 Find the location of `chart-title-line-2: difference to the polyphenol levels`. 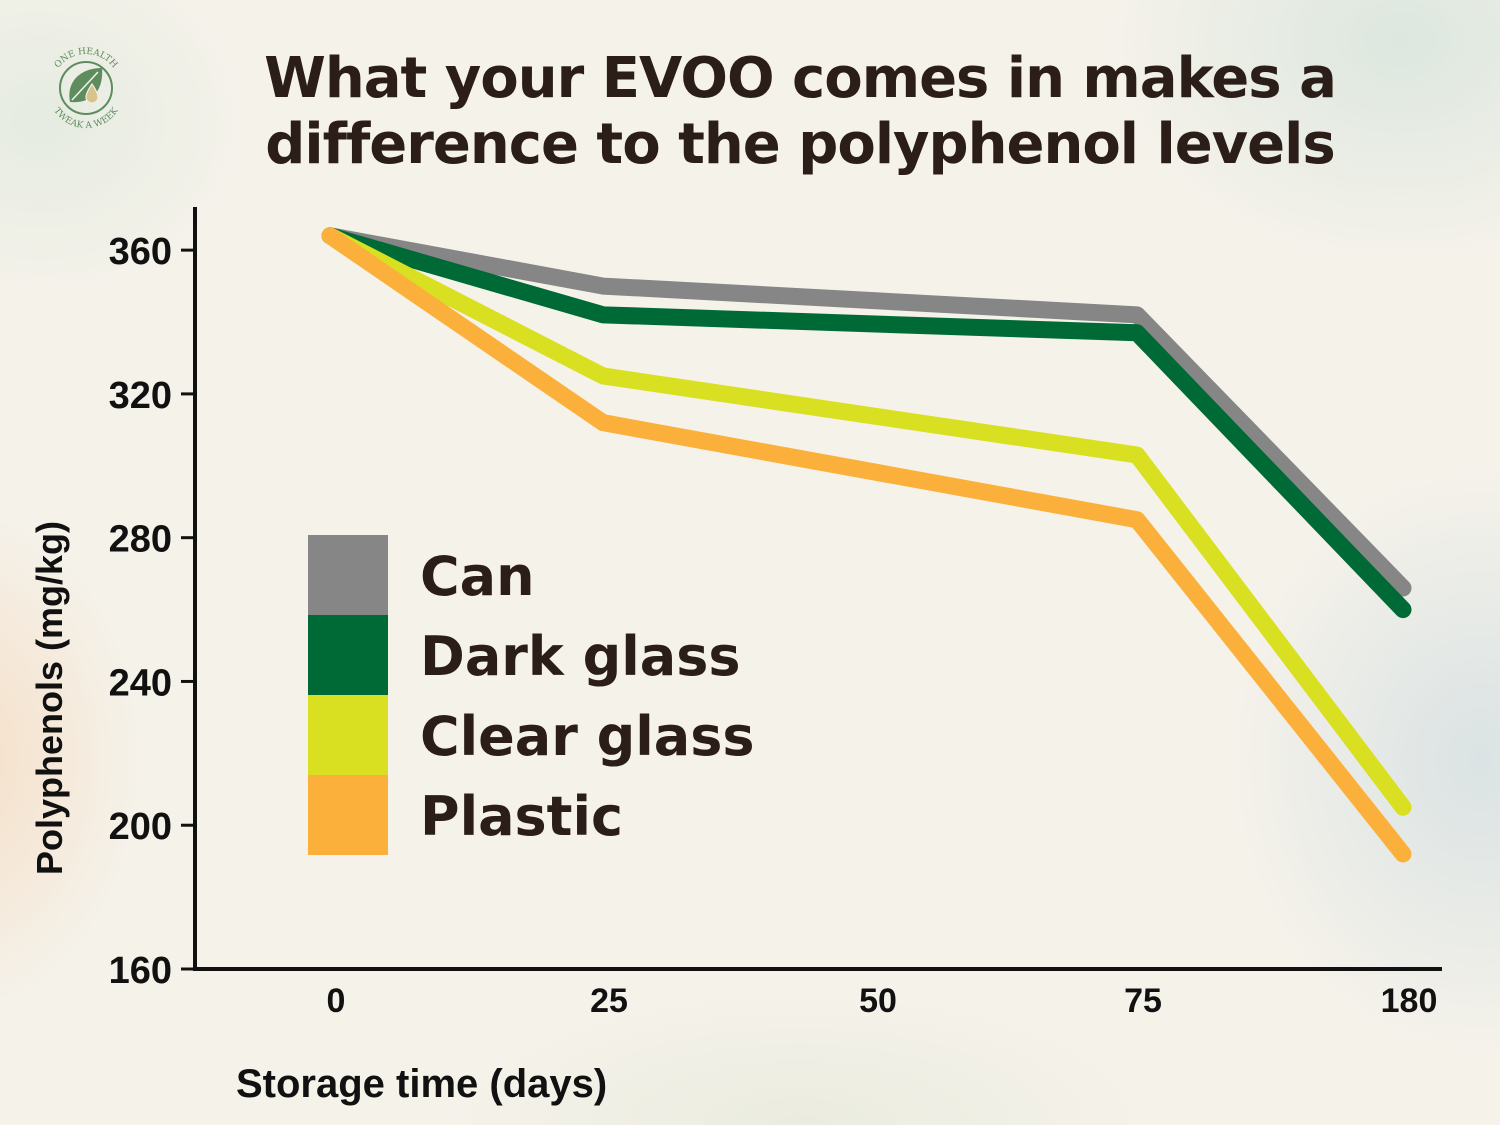

chart-title-line-2: difference to the polyphenol levels is located at coordinates (800, 144).